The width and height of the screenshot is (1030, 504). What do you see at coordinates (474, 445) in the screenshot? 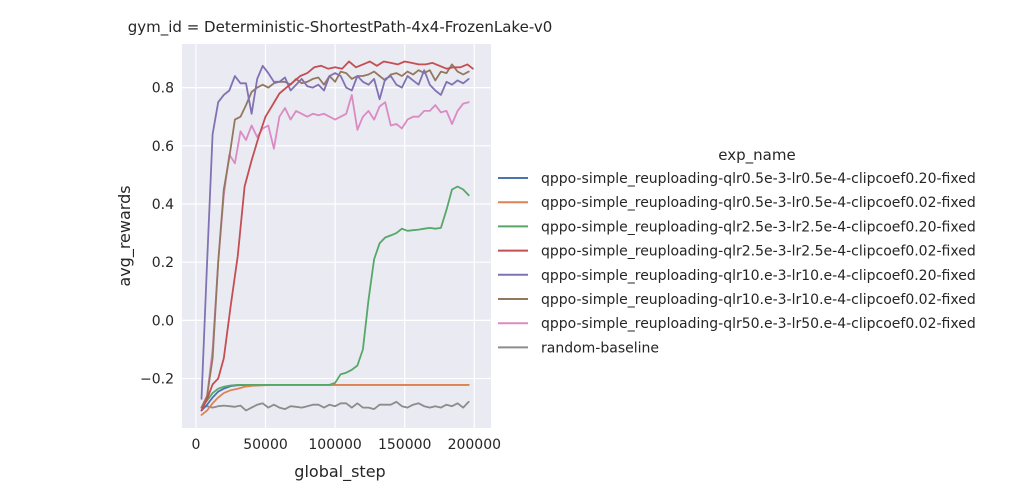
I see `x-tick-label: 200000` at bounding box center [474, 445].